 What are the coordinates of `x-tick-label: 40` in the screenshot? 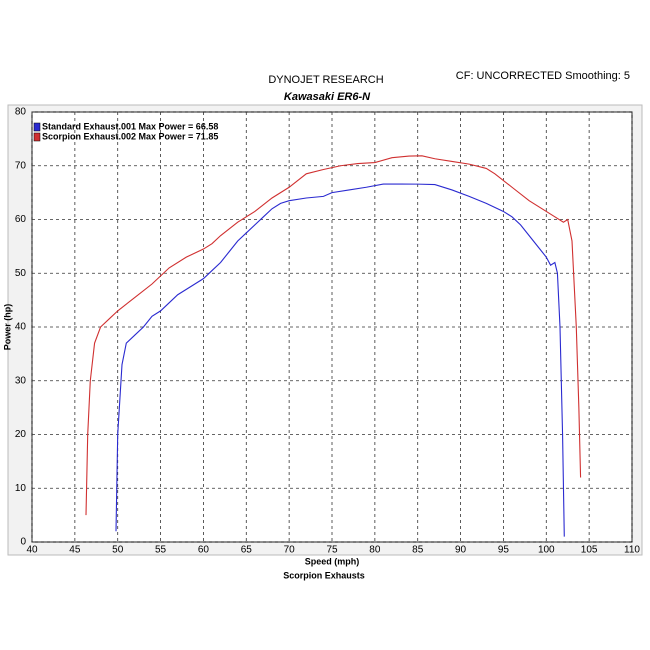 It's located at (32, 550).